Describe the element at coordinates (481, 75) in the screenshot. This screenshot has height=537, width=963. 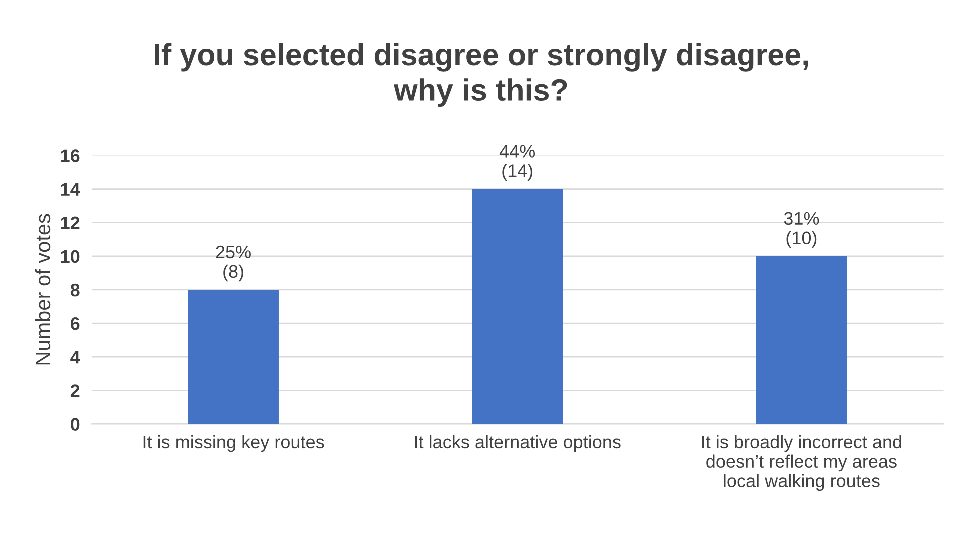
I see `chart-title: If you selected disagree or strongly disagree, why is this?` at that location.